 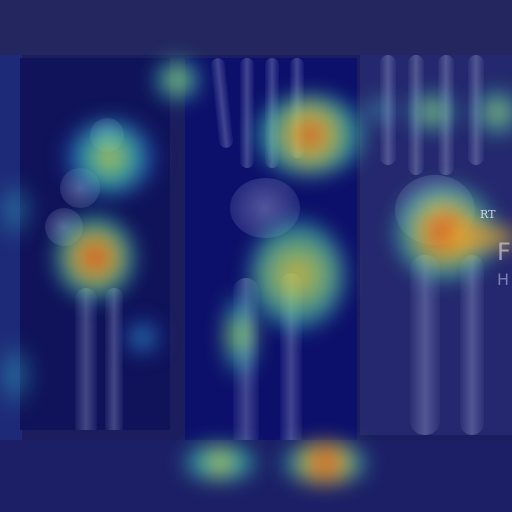 I want to click on top-band, so click(x=256, y=27).